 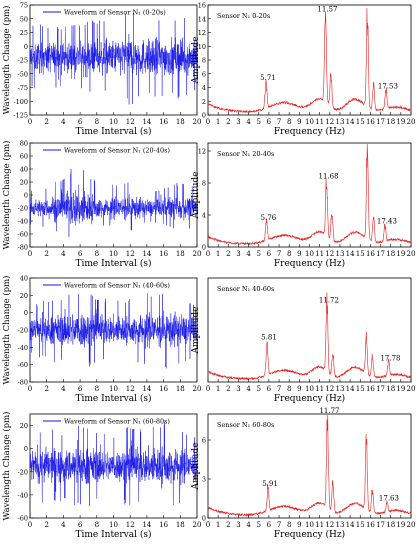 What do you see at coordinates (24, 6) in the screenshot?
I see `y-tick-label: 75` at bounding box center [24, 6].